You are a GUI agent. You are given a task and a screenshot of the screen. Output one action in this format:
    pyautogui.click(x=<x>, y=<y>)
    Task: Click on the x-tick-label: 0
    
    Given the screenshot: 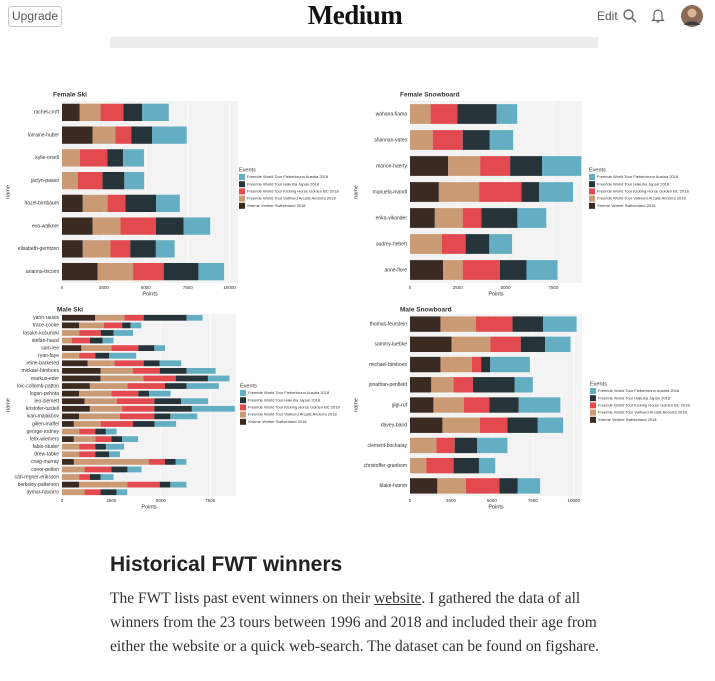 What is the action you would take?
    pyautogui.click(x=410, y=500)
    